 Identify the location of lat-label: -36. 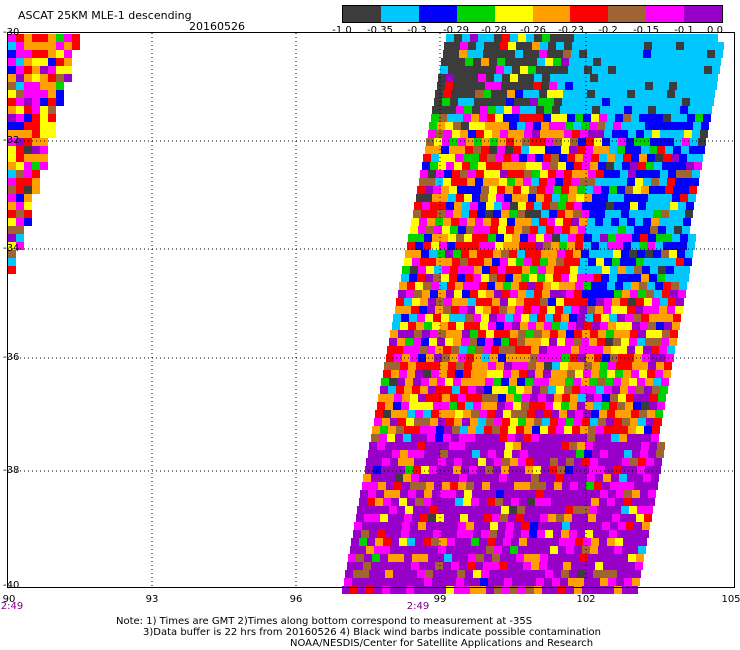
(11, 357).